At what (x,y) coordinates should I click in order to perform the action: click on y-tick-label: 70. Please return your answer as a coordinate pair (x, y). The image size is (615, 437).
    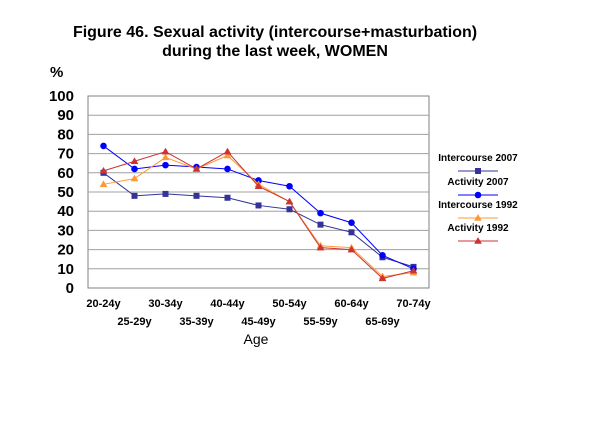
    Looking at the image, I should click on (65, 154).